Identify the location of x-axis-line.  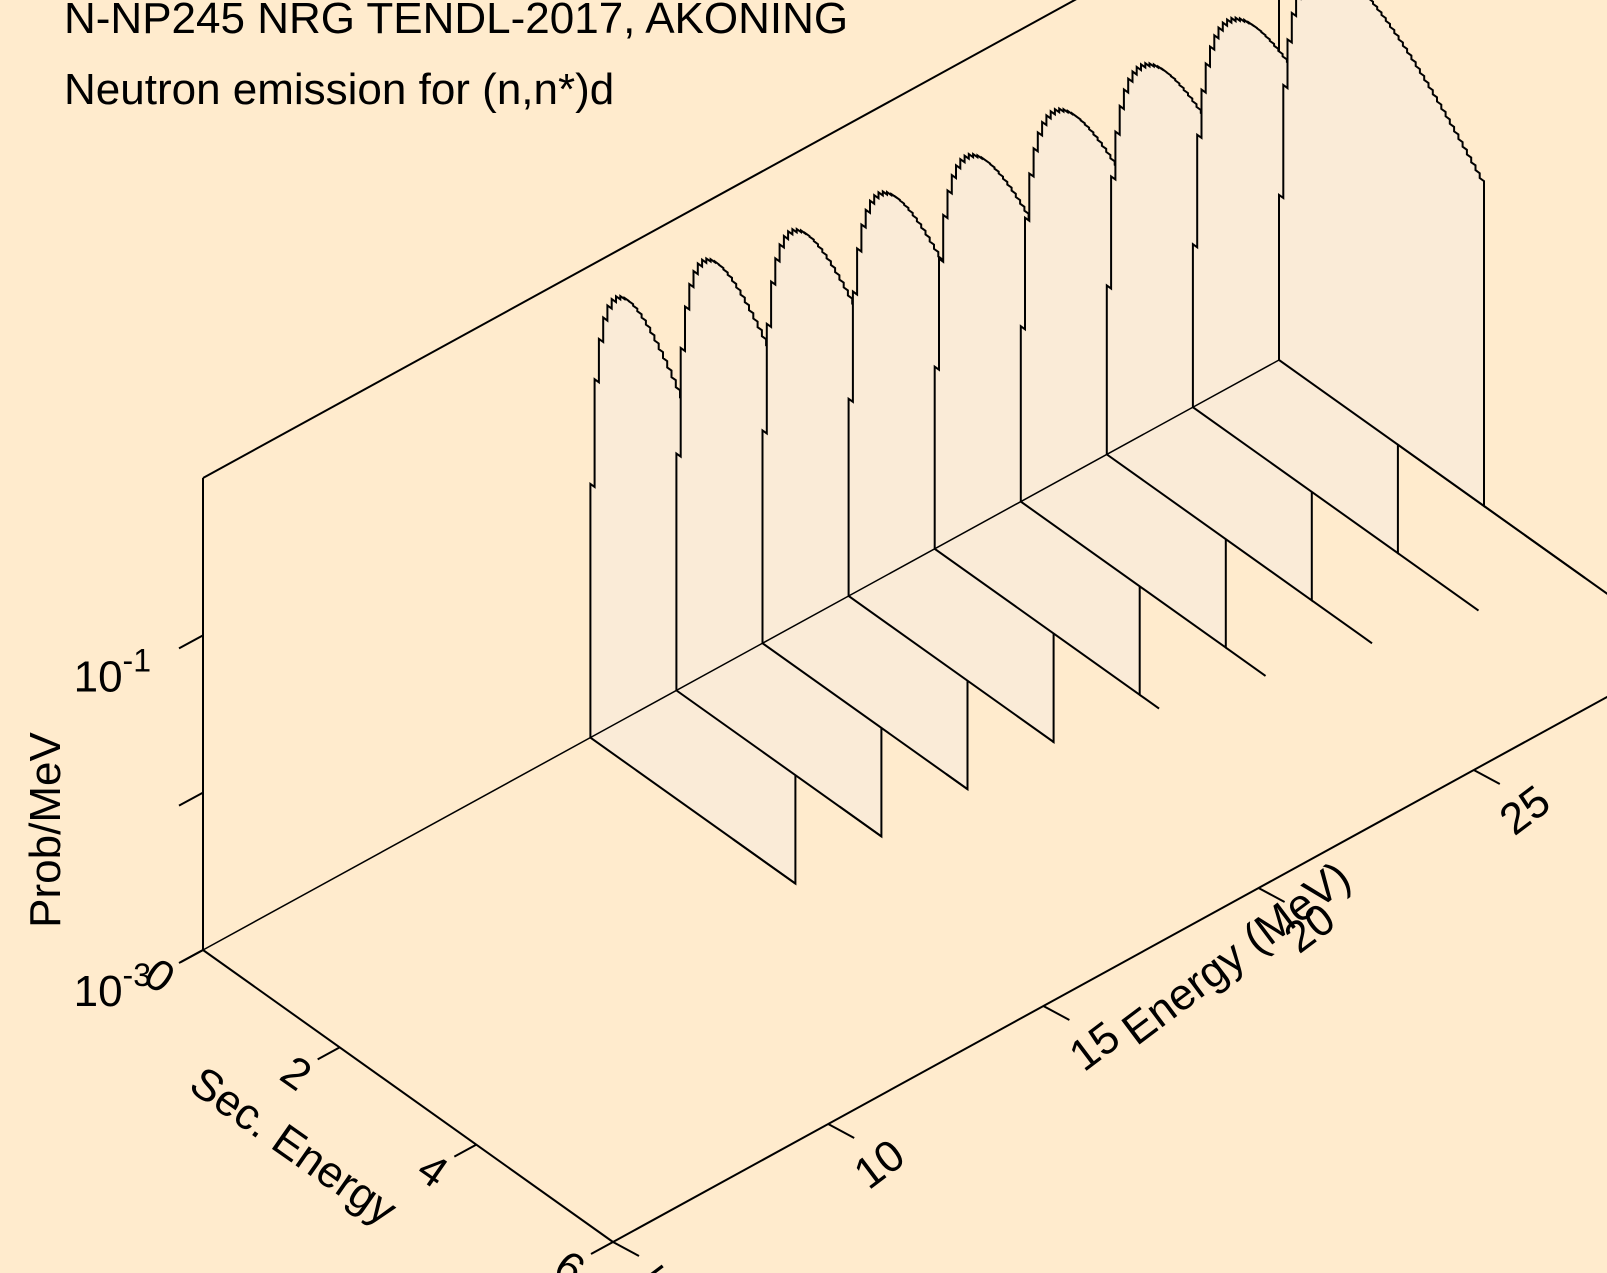
(408, 1096).